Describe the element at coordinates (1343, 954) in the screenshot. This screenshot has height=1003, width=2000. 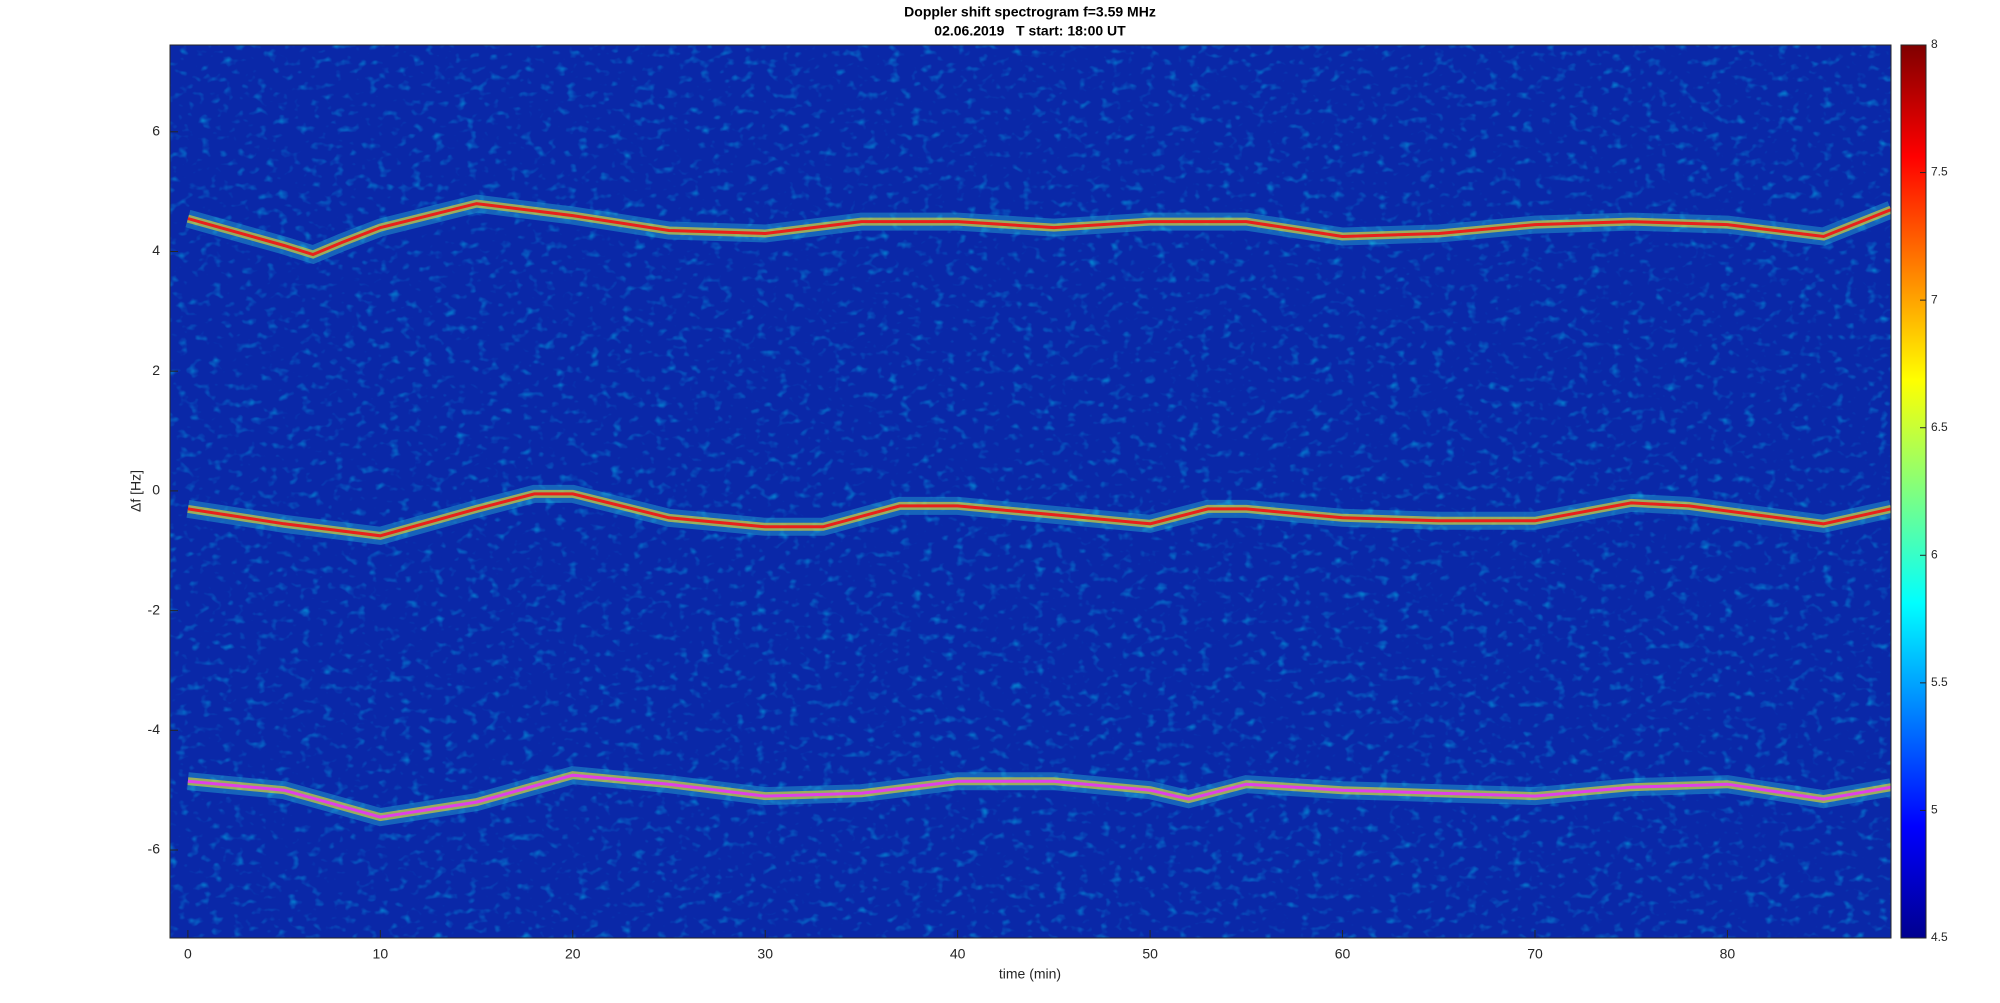
I see `x-tick-label: 60` at that location.